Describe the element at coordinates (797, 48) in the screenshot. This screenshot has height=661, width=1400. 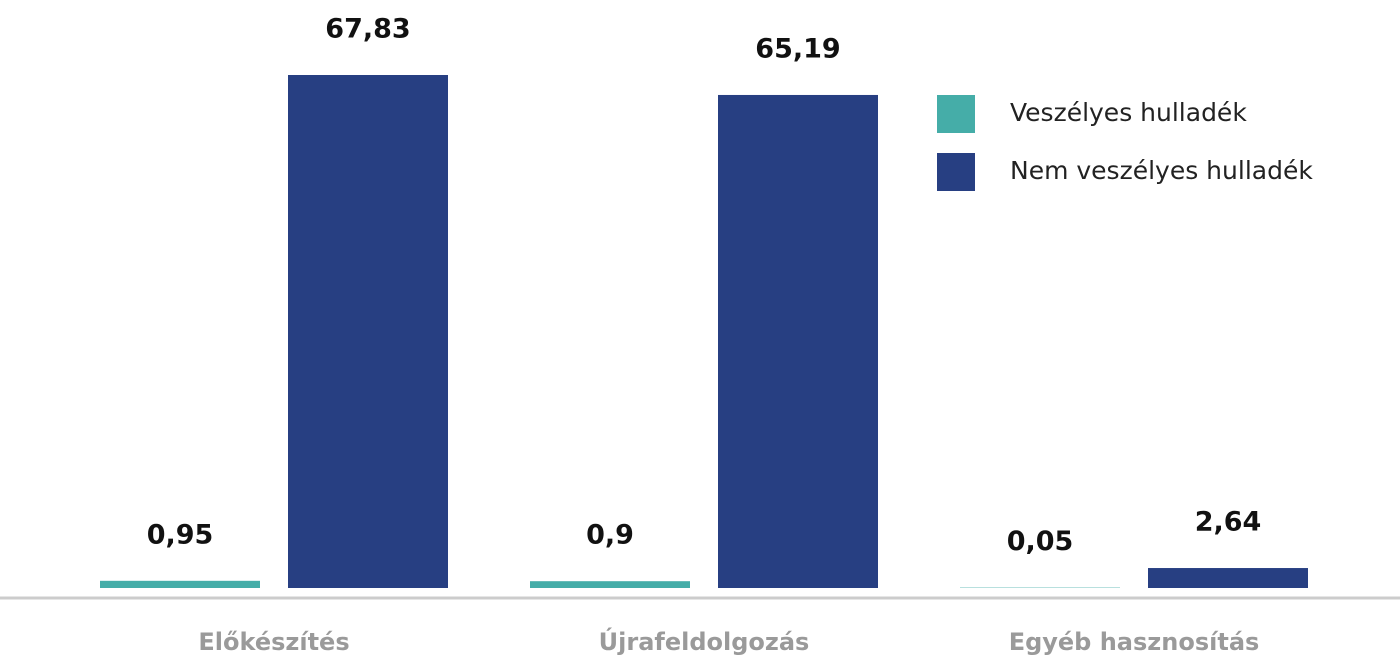
I see `value-label: 65,19` at that location.